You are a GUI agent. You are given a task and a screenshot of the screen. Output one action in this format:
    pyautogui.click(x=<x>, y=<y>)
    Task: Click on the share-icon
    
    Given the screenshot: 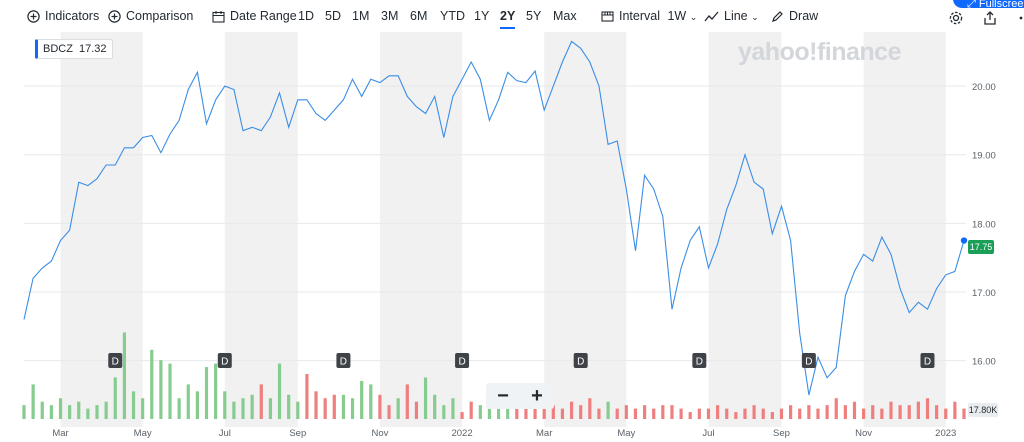 What is the action you would take?
    pyautogui.click(x=990, y=18)
    